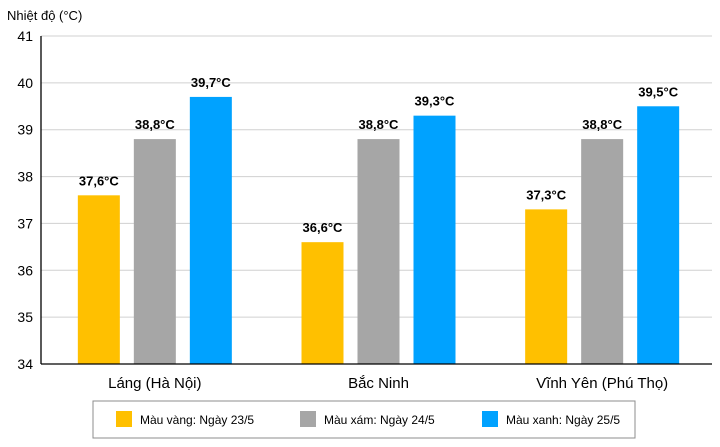  What do you see at coordinates (602, 383) in the screenshot?
I see `category-label: Vĩnh Yên (Phú Thọ)` at bounding box center [602, 383].